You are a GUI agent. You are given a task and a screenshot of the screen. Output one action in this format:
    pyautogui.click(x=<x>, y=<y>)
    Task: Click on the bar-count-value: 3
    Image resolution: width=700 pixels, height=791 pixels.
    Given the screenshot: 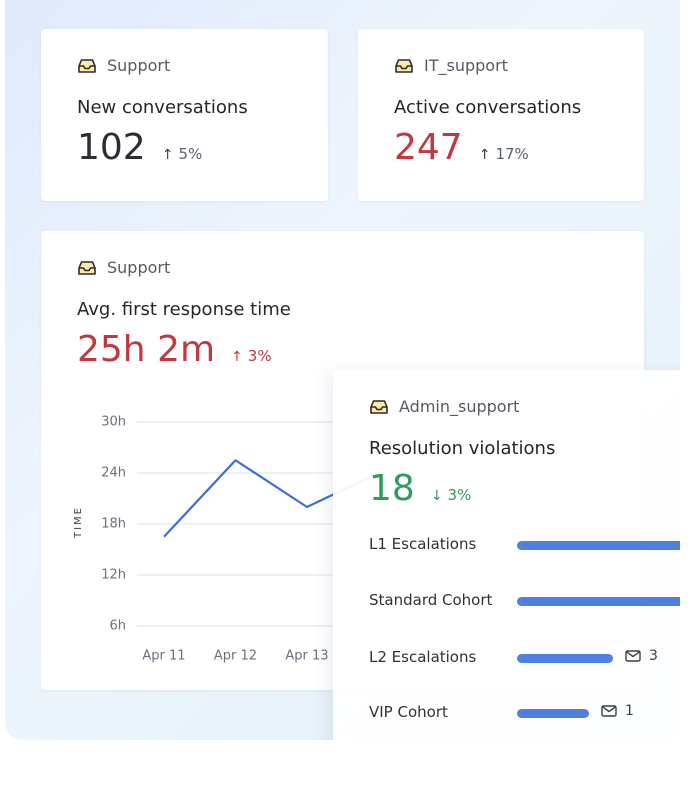 What is the action you would take?
    pyautogui.click(x=653, y=656)
    